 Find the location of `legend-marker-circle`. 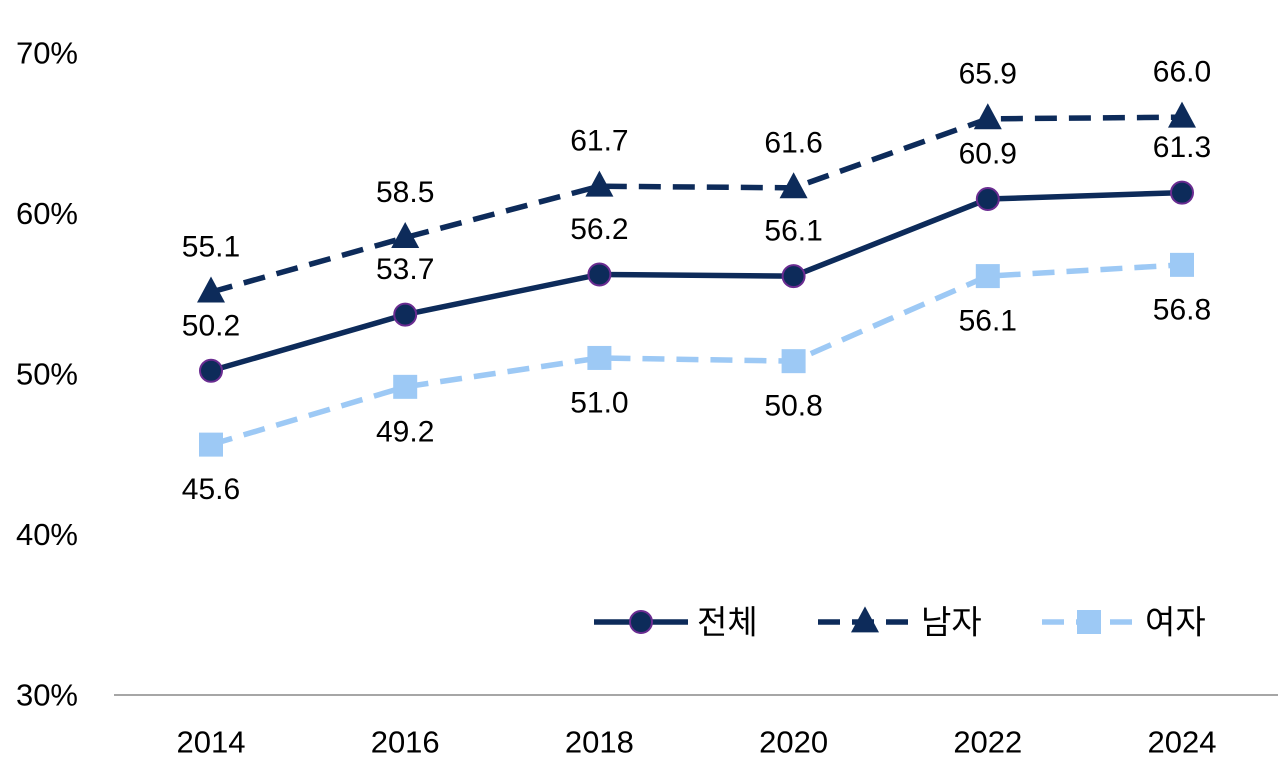

legend-marker-circle is located at coordinates (641, 622).